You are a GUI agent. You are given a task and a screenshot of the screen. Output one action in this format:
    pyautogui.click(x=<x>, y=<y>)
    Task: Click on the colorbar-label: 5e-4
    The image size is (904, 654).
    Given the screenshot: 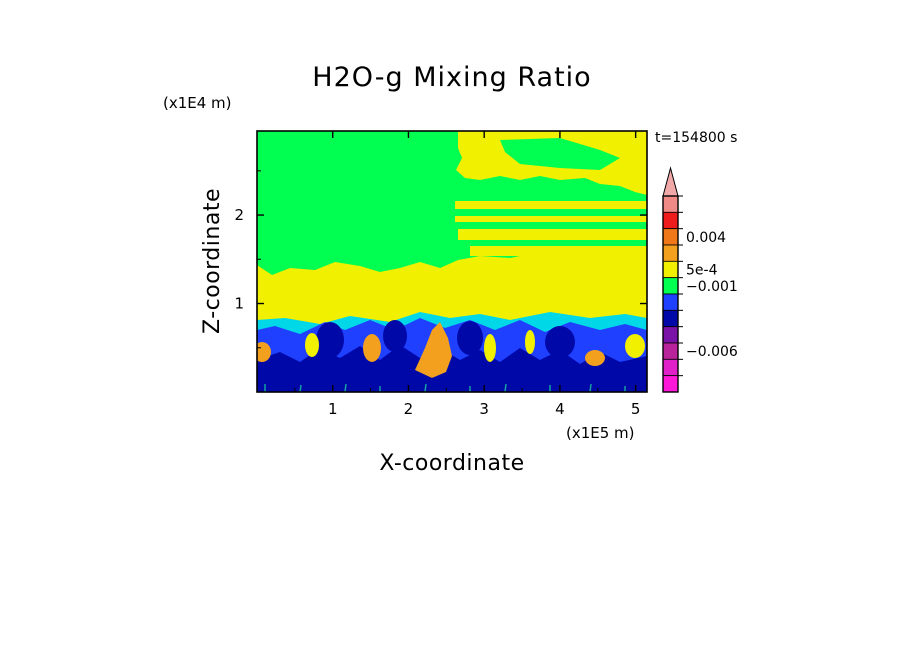 What is the action you would take?
    pyautogui.click(x=702, y=271)
    